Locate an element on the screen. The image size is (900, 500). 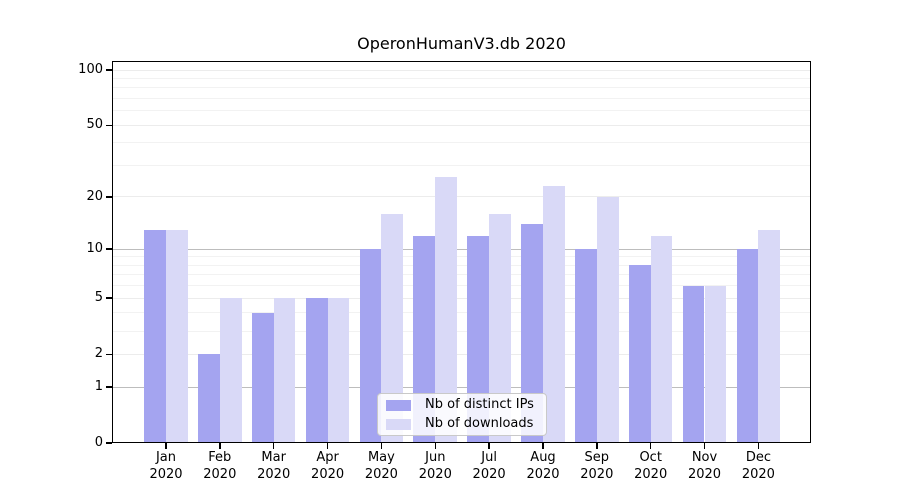
bar-distinct-ips-jul is located at coordinates (478, 338).